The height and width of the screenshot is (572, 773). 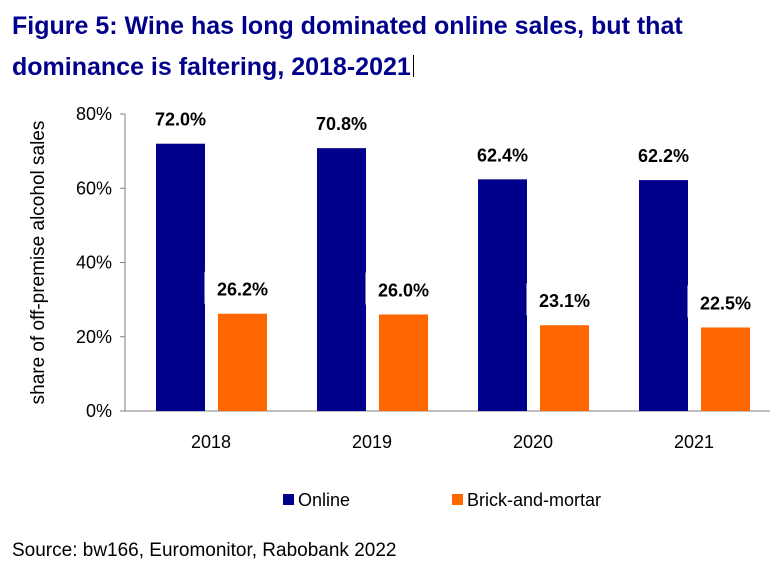 I want to click on legend-swatch-brick-and-mortar, so click(x=457, y=499).